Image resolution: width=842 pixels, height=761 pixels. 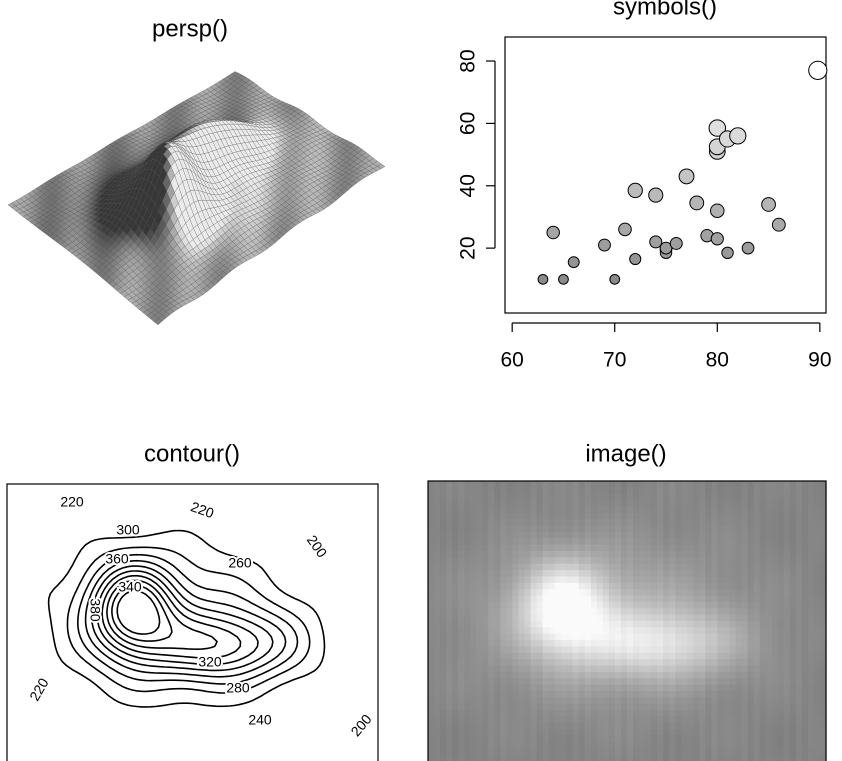 I want to click on chart-title: persp(), so click(x=190, y=28).